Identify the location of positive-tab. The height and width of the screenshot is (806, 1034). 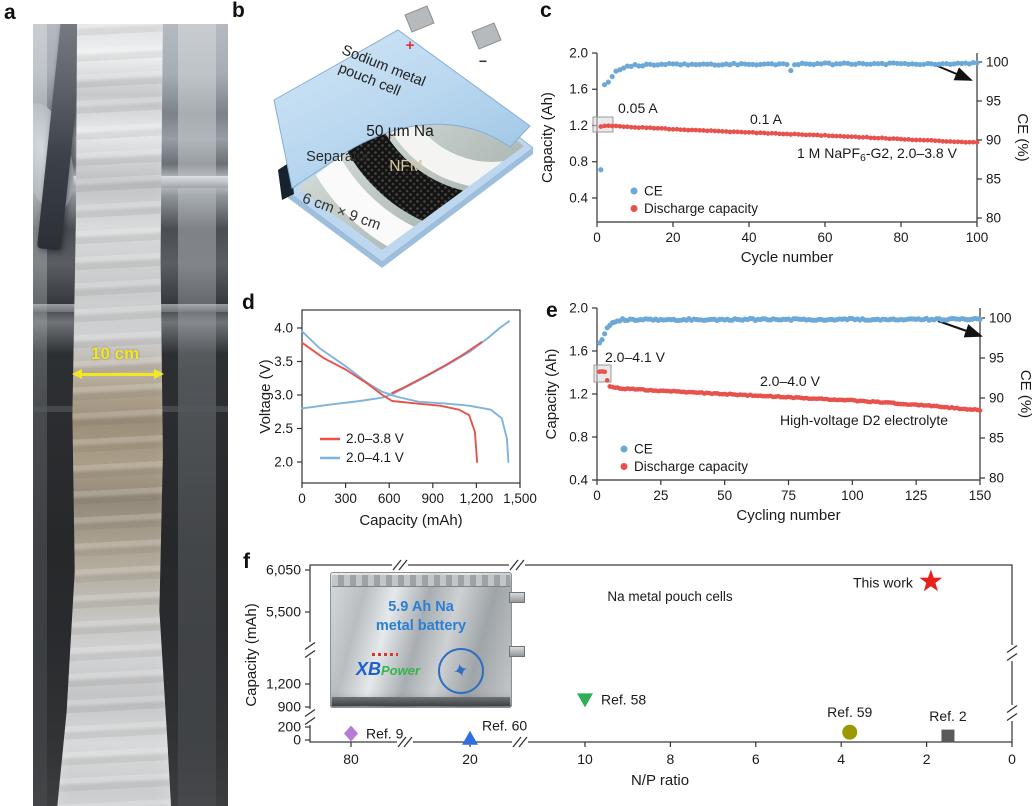
(419, 19).